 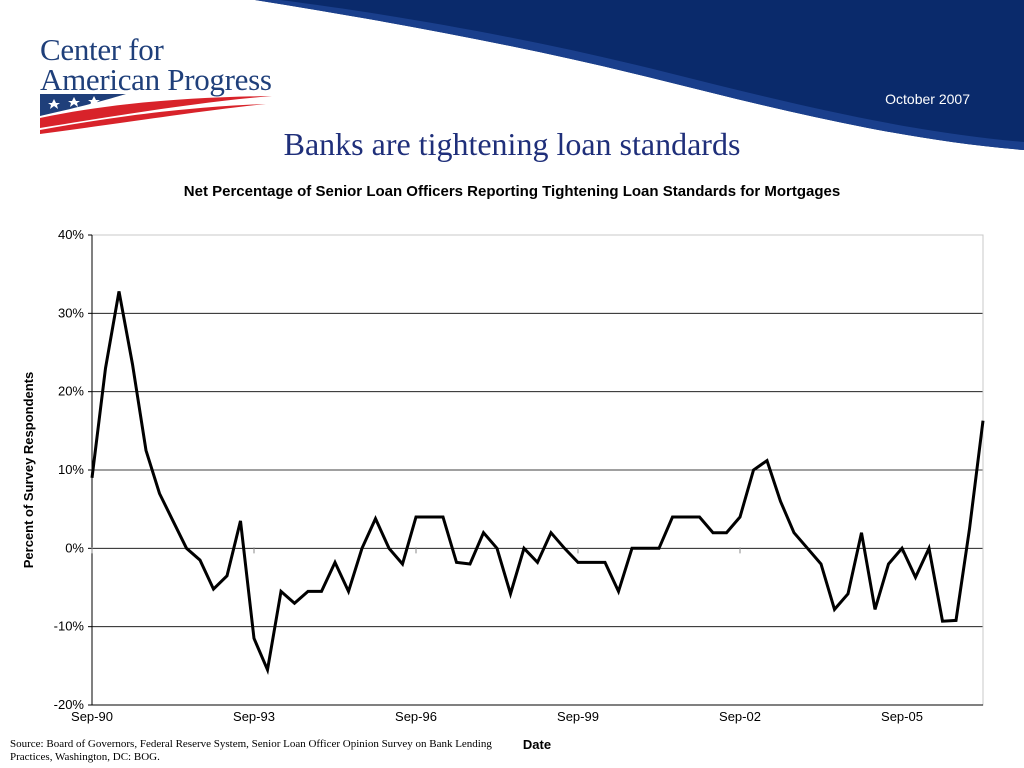 What do you see at coordinates (512, 144) in the screenshot?
I see `slide-title: Banks are tightening loan standards` at bounding box center [512, 144].